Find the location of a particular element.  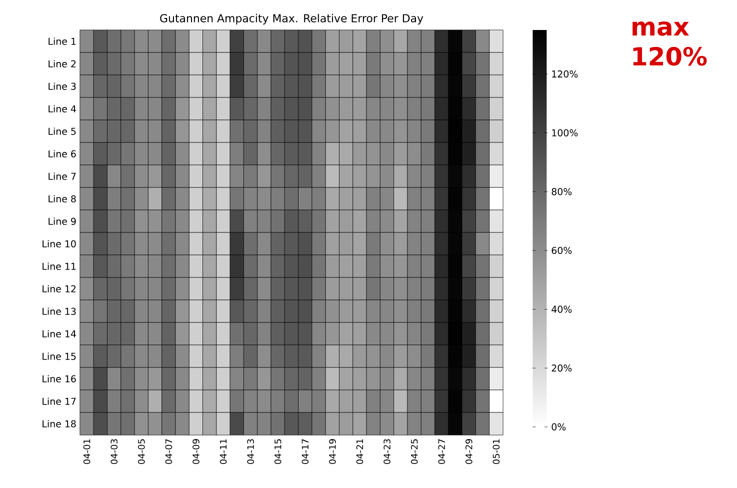

y-tick-label: Line 9 is located at coordinates (62, 221).